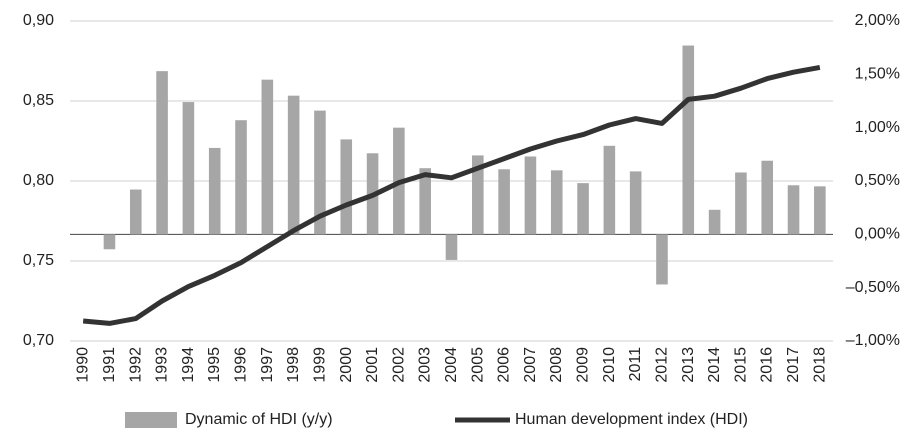 Image resolution: width=906 pixels, height=435 pixels. Describe the element at coordinates (151, 420) in the screenshot. I see `legend-swatch` at that location.